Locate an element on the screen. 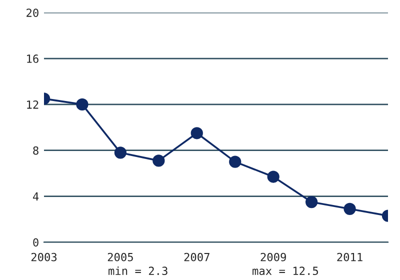 Image resolution: width=400 pixels, height=280 pixels. y-tick-label: 4 is located at coordinates (36, 196).